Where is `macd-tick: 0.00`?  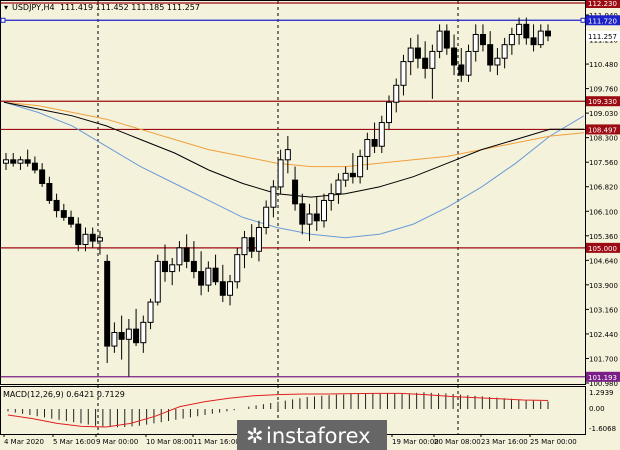 macd-tick: 0.00 is located at coordinates (597, 409).